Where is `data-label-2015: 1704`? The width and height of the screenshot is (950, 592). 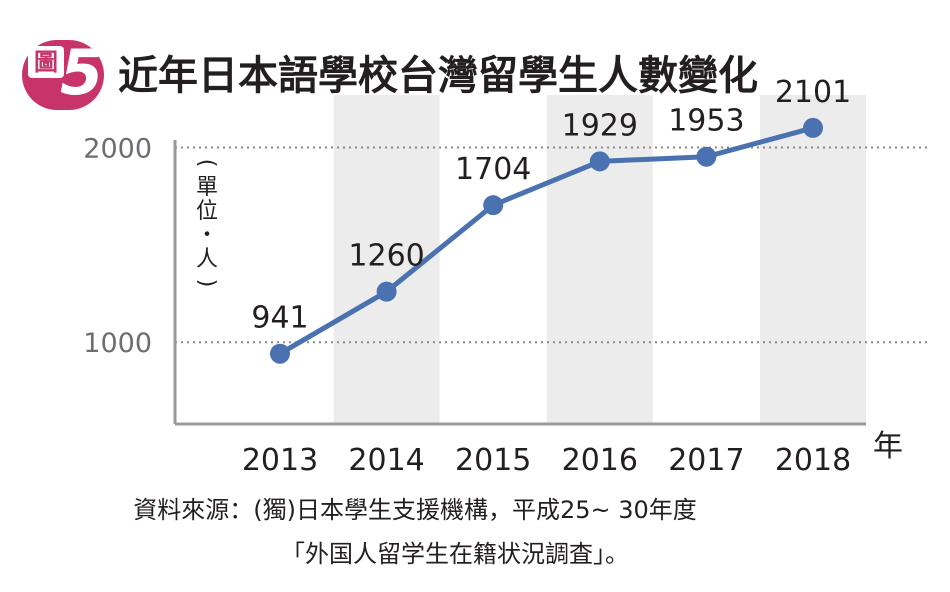
data-label-2015: 1704 is located at coordinates (493, 169).